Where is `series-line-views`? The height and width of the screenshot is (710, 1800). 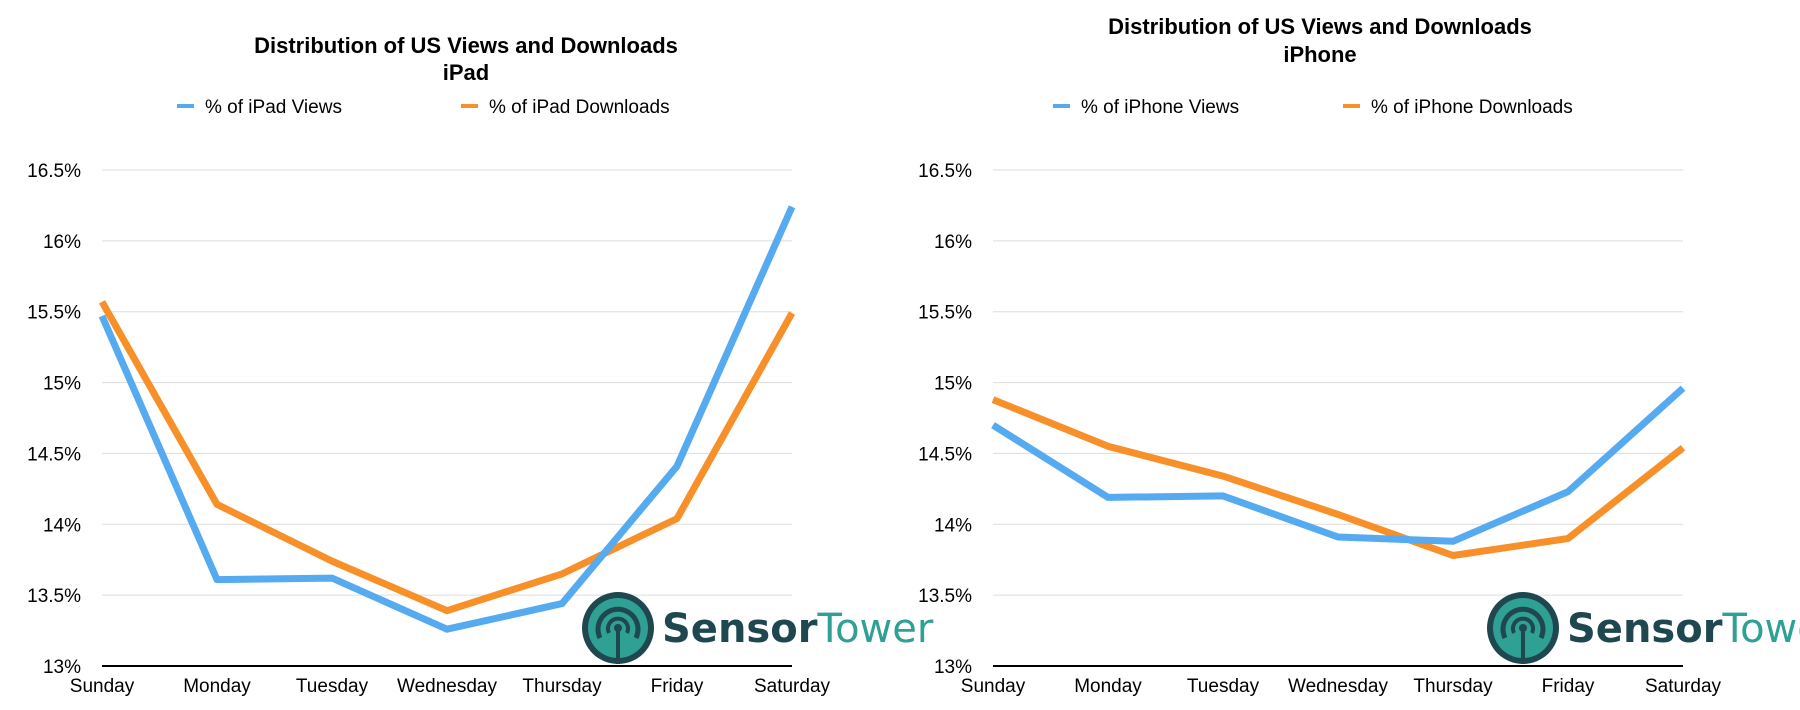 series-line-views is located at coordinates (1338, 465).